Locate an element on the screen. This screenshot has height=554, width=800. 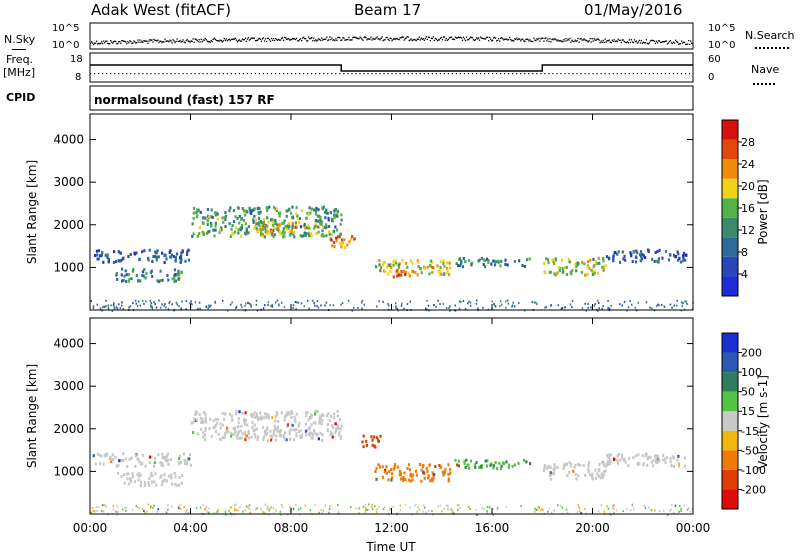
noise-tick-left-bottom: 10^0 is located at coordinates (65, 45).